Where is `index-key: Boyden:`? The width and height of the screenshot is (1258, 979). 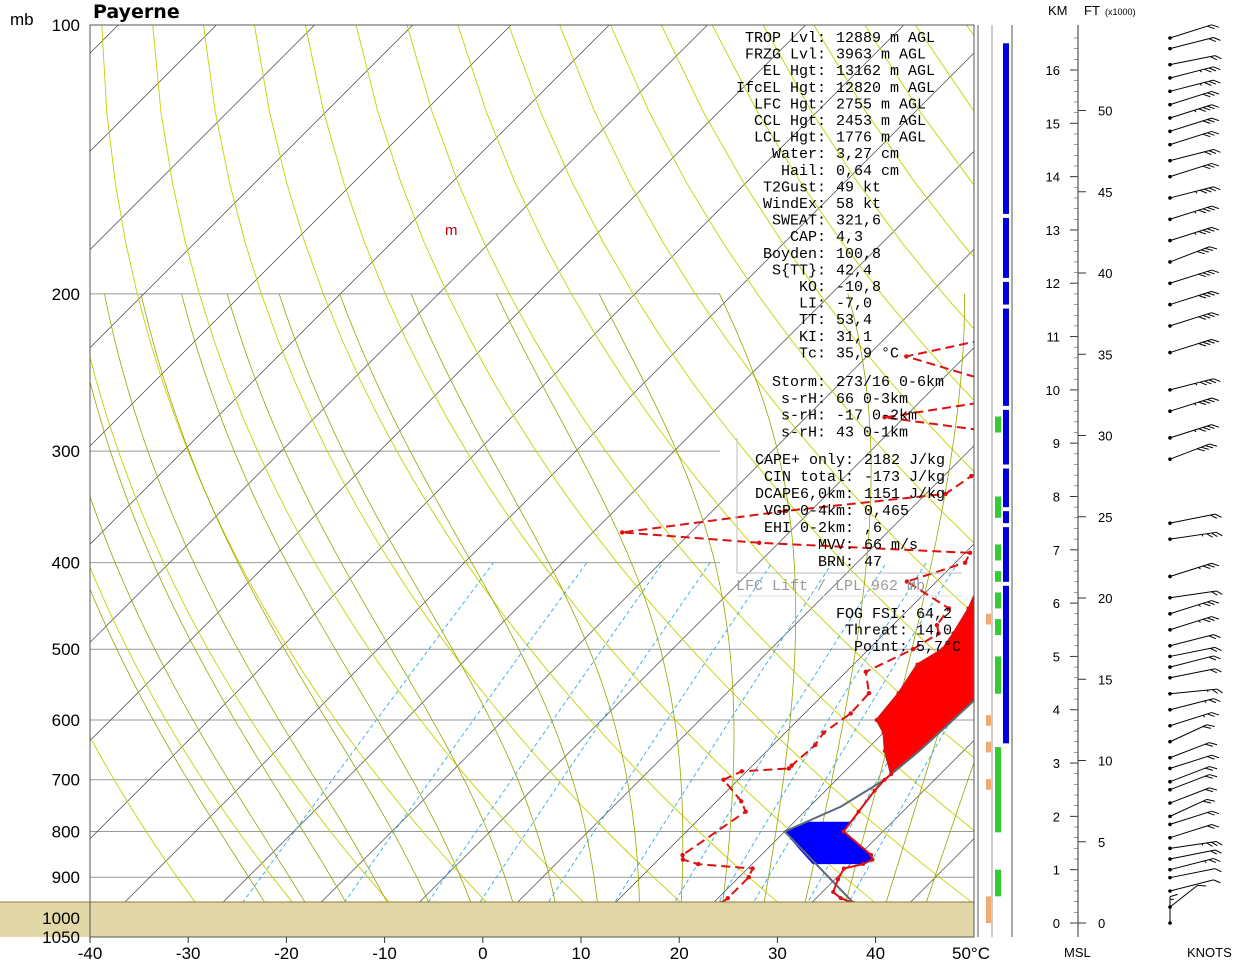 index-key: Boyden: is located at coordinates (794, 254).